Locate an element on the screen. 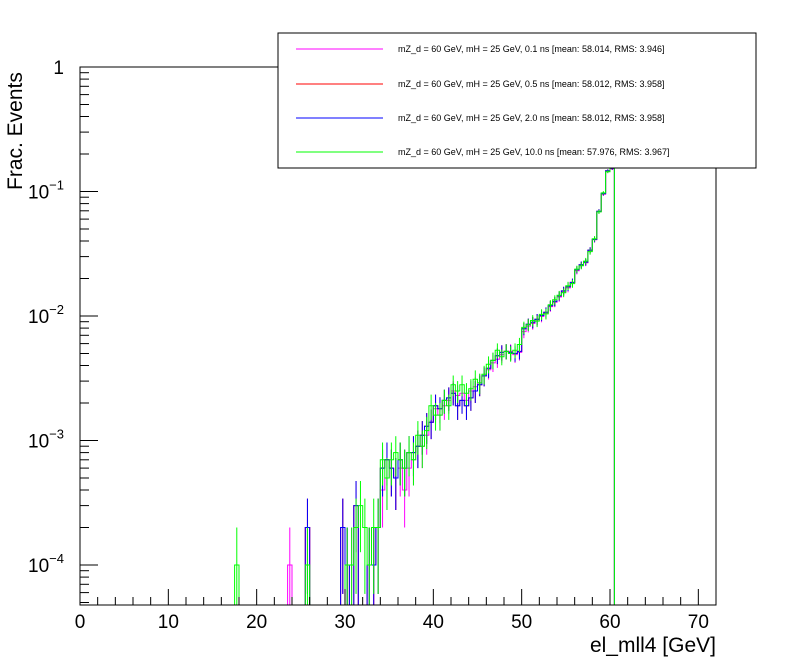 This screenshot has height=672, width=796. y-tick-label: 10⁻⁴ is located at coordinates (46, 564).